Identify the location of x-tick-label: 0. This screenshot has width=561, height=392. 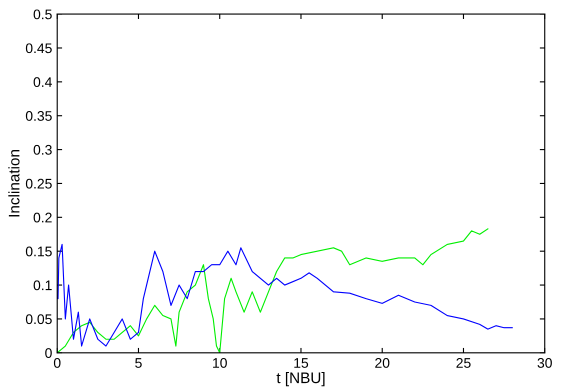
(57, 363).